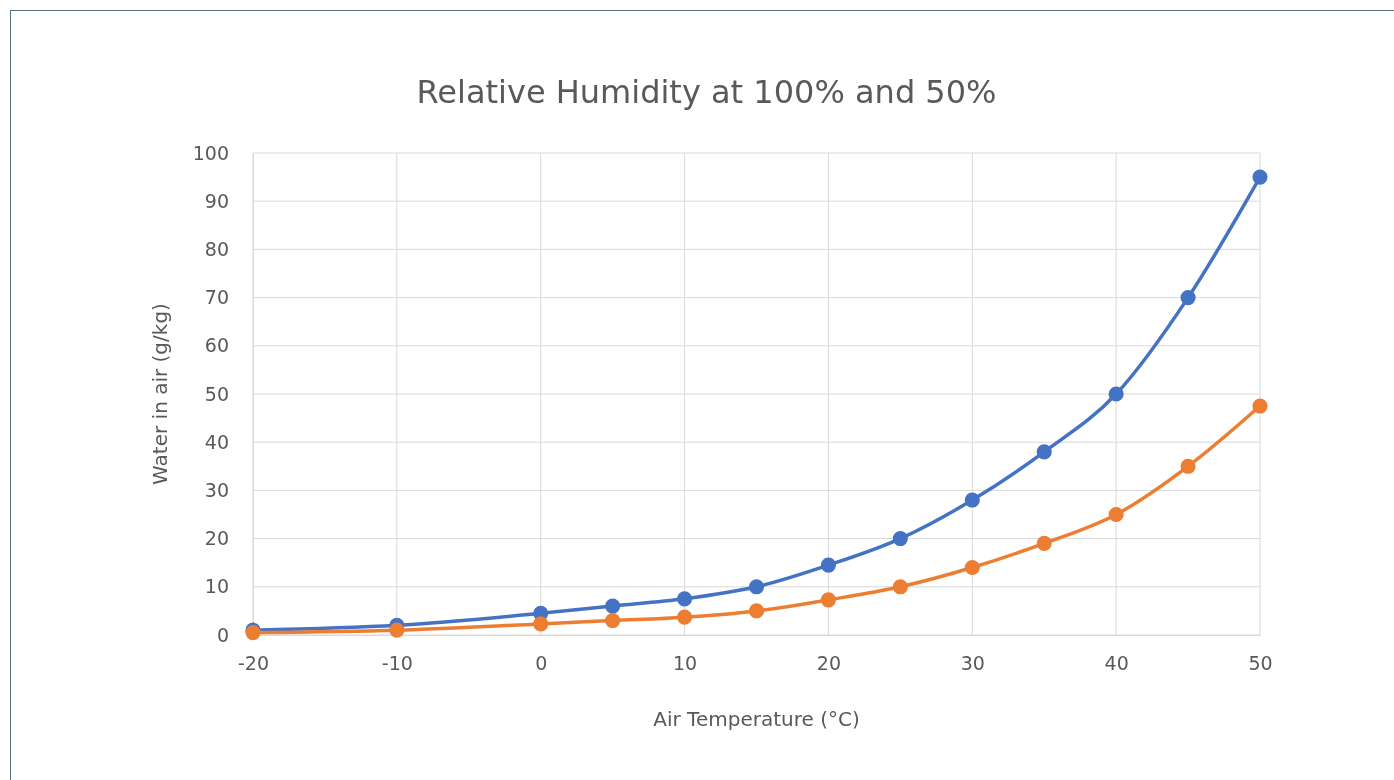  What do you see at coordinates (1116, 663) in the screenshot?
I see `x-tick-label: 40` at bounding box center [1116, 663].